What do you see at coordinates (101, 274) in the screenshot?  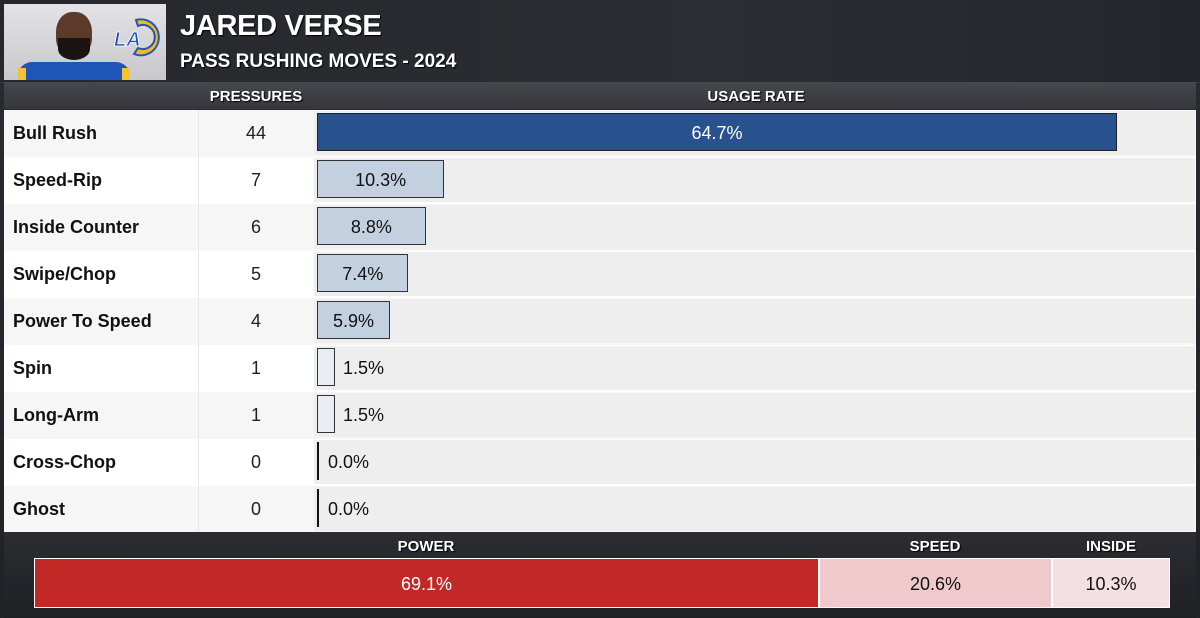 I see `move-name: Swipe/Chop` at bounding box center [101, 274].